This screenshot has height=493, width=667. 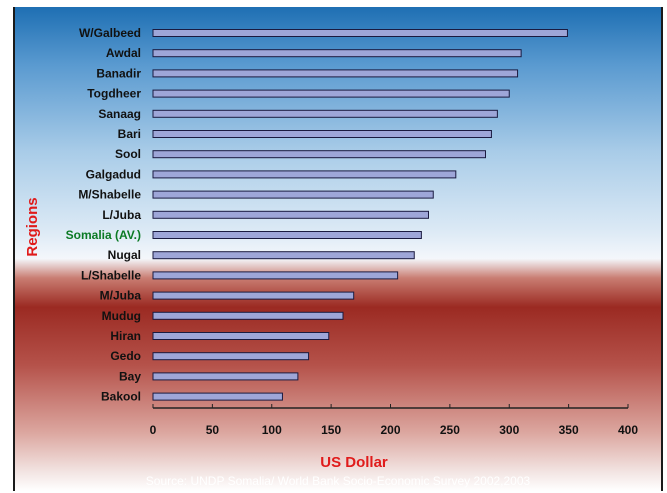 I want to click on category-label: Gedo, so click(x=125, y=356).